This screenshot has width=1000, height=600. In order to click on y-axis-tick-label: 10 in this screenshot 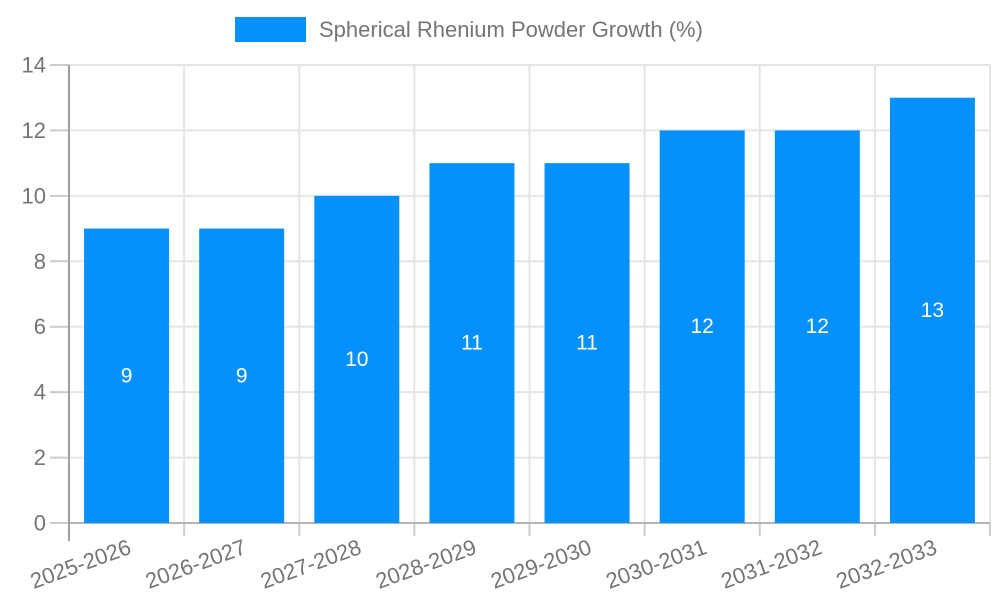, I will do `click(34, 195)`.